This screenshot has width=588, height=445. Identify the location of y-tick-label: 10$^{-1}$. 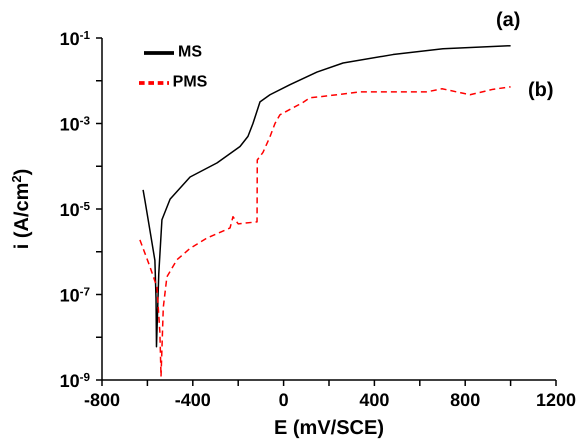
(75, 38).